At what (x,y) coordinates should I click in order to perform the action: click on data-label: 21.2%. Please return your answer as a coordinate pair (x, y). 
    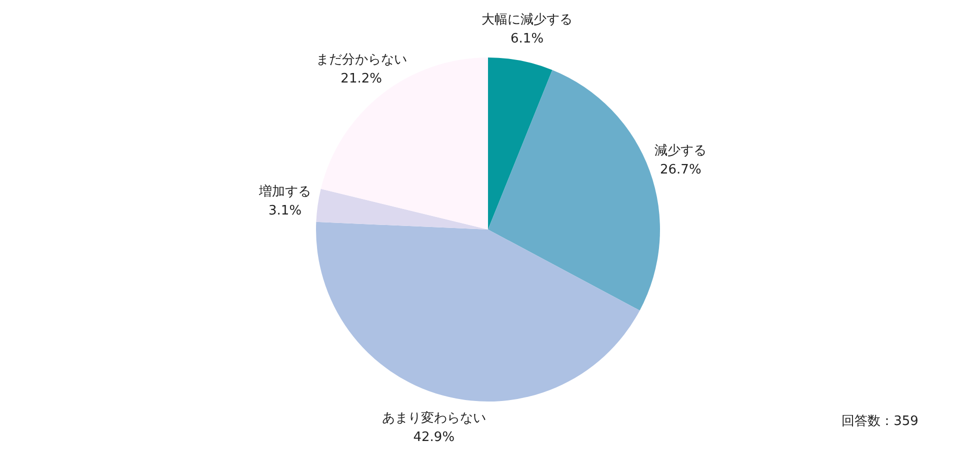
    Looking at the image, I should click on (361, 78).